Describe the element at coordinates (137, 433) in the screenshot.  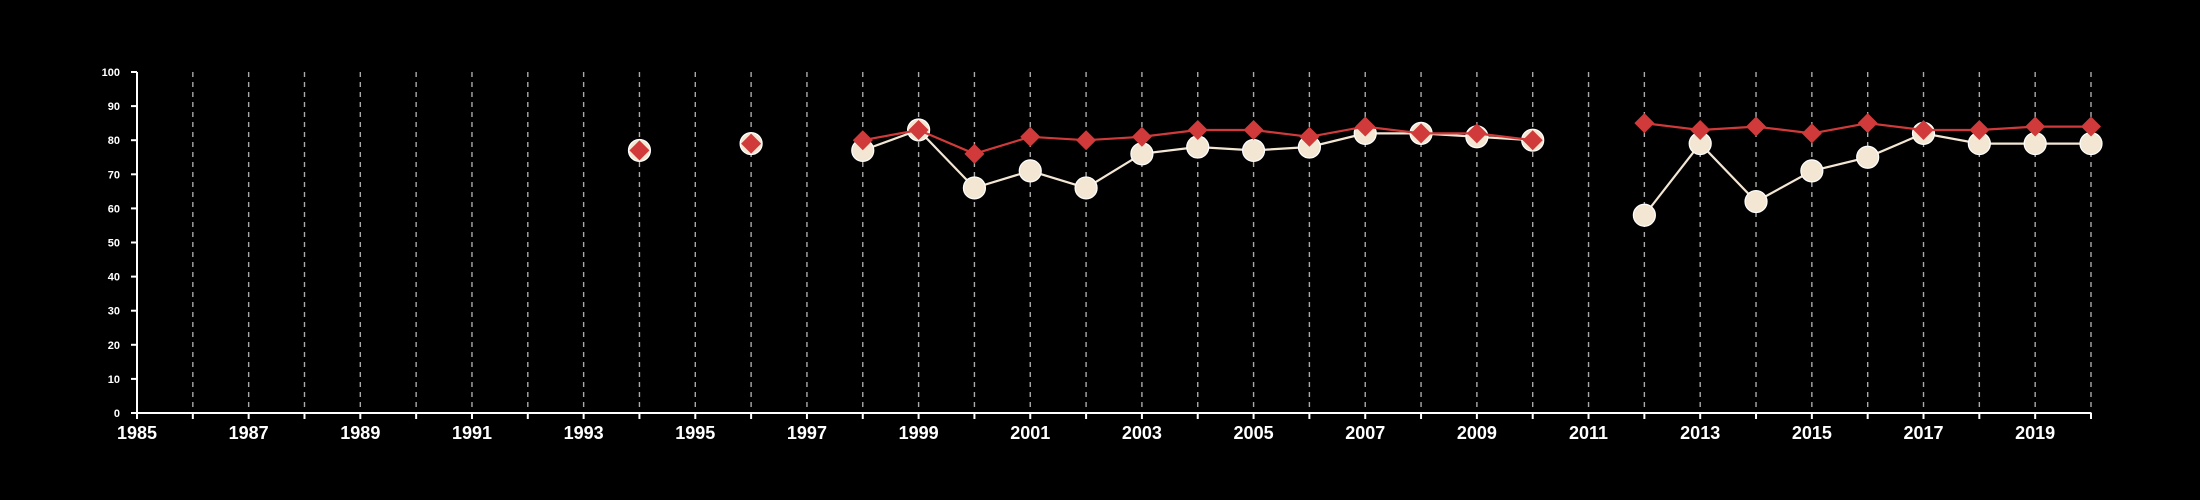
I see `x-tick-label: 1985` at that location.